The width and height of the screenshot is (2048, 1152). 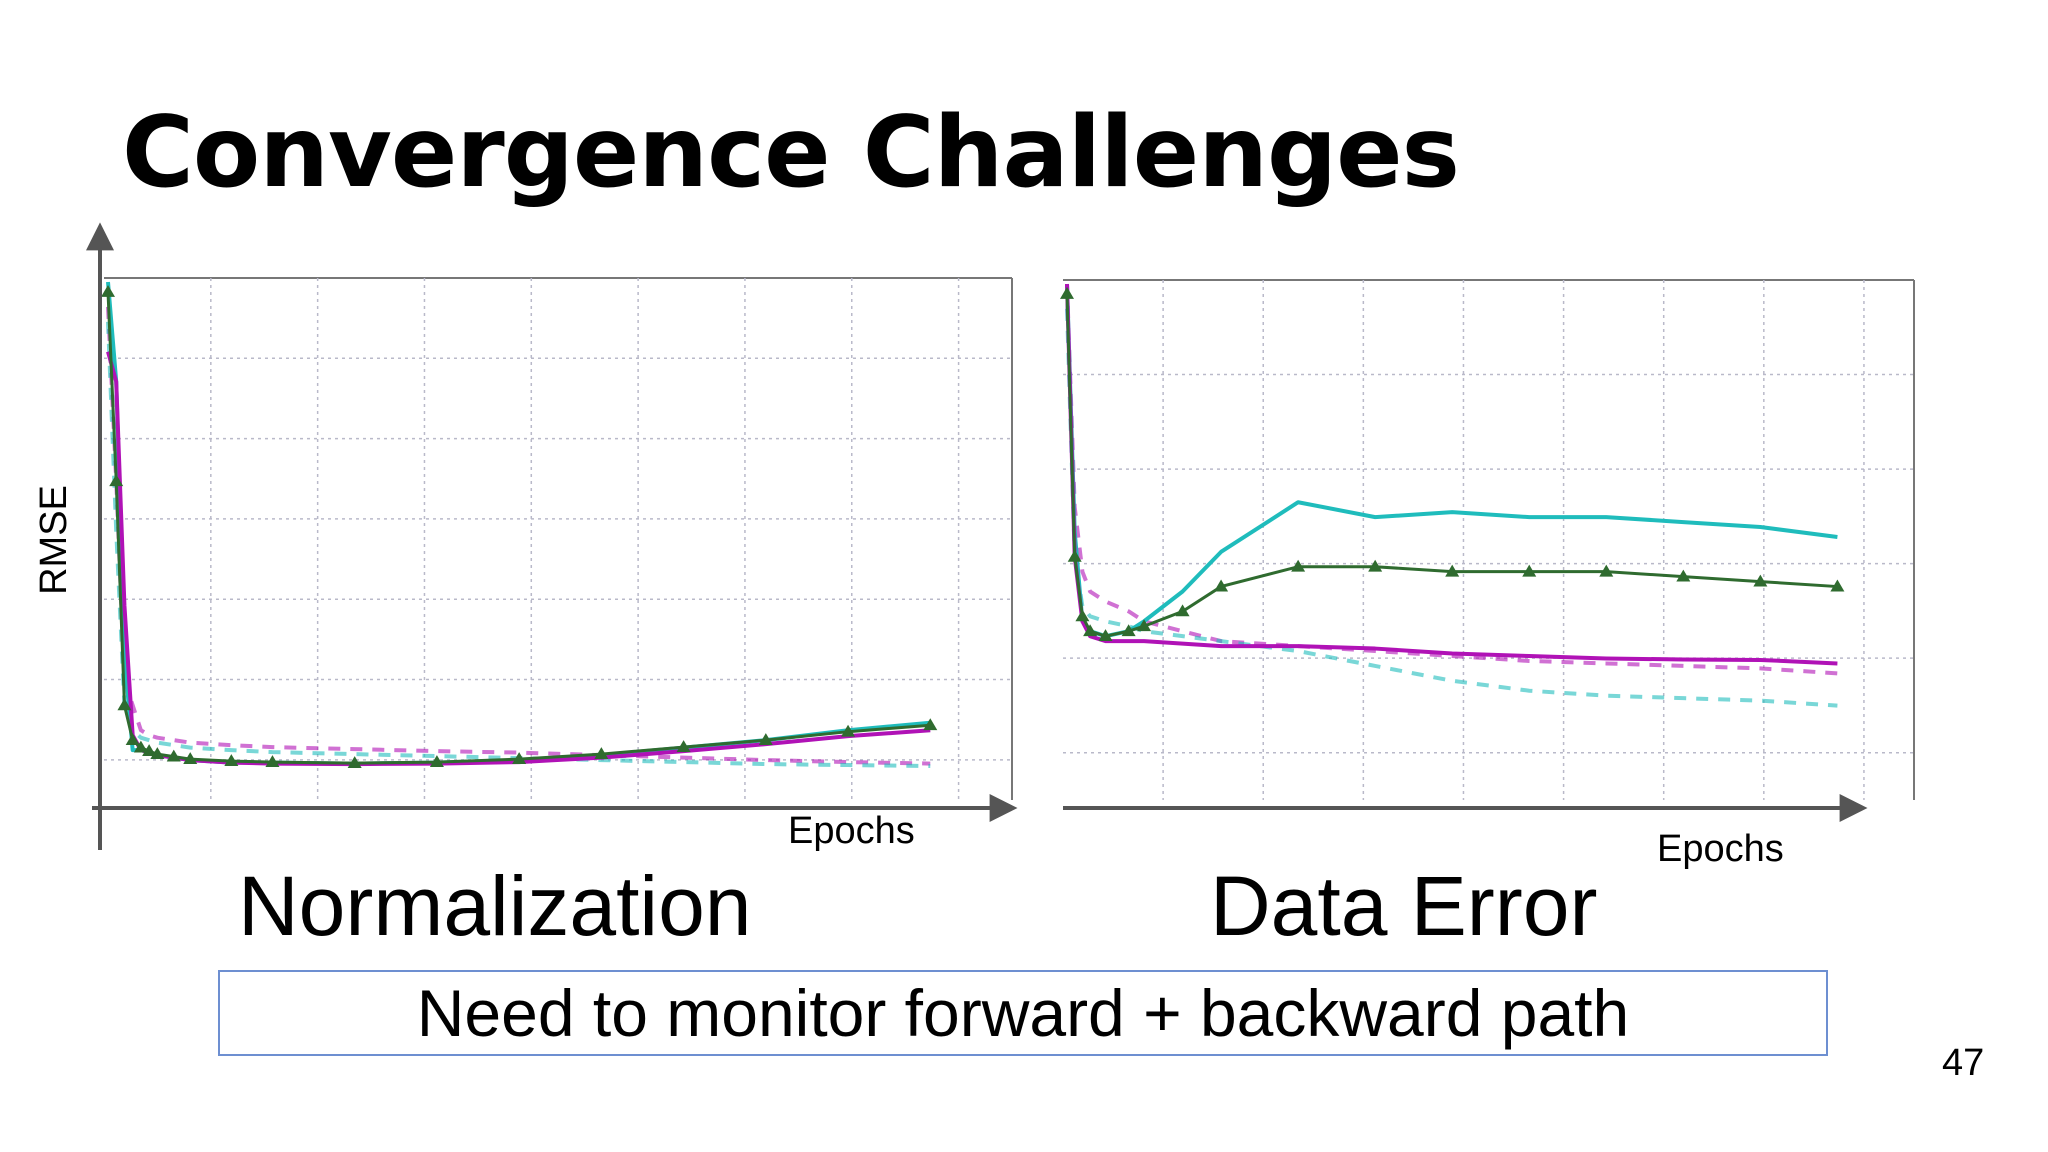 I want to click on x-axis-label-data-error: Epochs, so click(x=1720, y=849).